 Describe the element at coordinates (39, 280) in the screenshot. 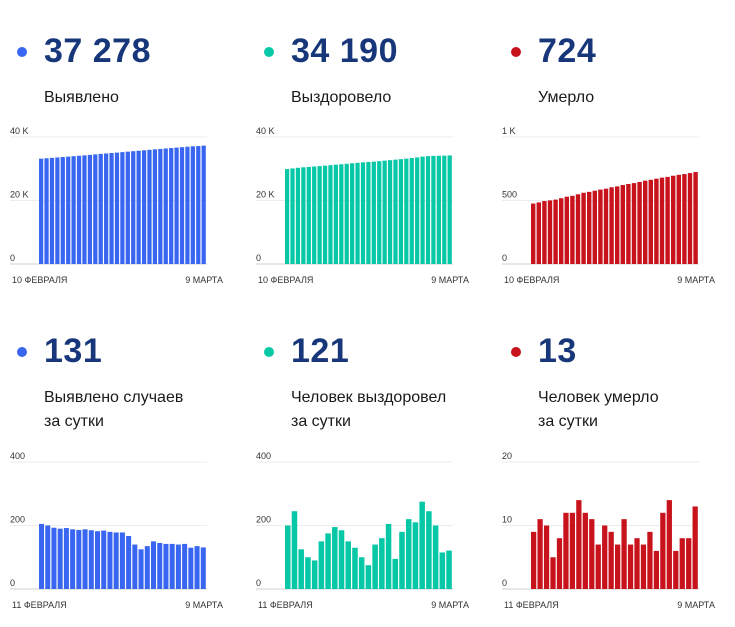

I see `x-tick-label-start: 10 ФЕВРАЛЯ` at that location.